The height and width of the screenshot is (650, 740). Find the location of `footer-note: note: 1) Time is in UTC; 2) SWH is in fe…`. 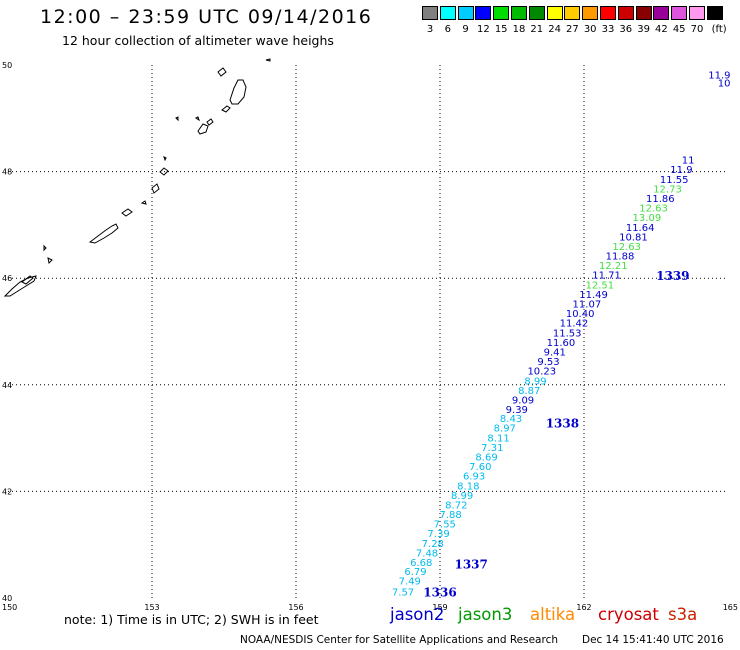

footer-note: note: 1) Time is in UTC; 2) SWH is in fe… is located at coordinates (191, 619).